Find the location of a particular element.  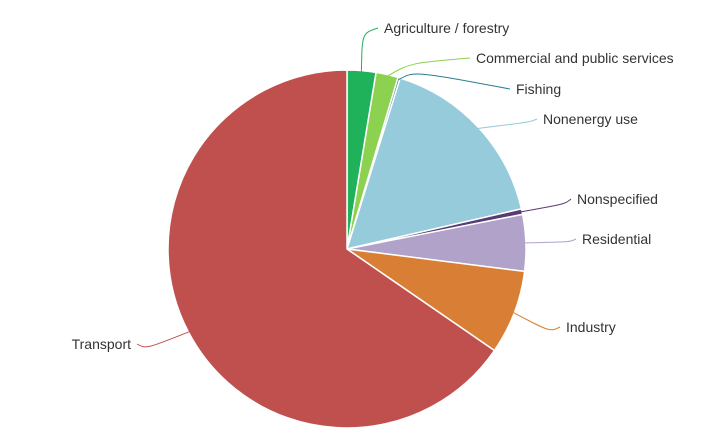

slice-label-nonenergy-use: Nonenergy use is located at coordinates (590, 119).